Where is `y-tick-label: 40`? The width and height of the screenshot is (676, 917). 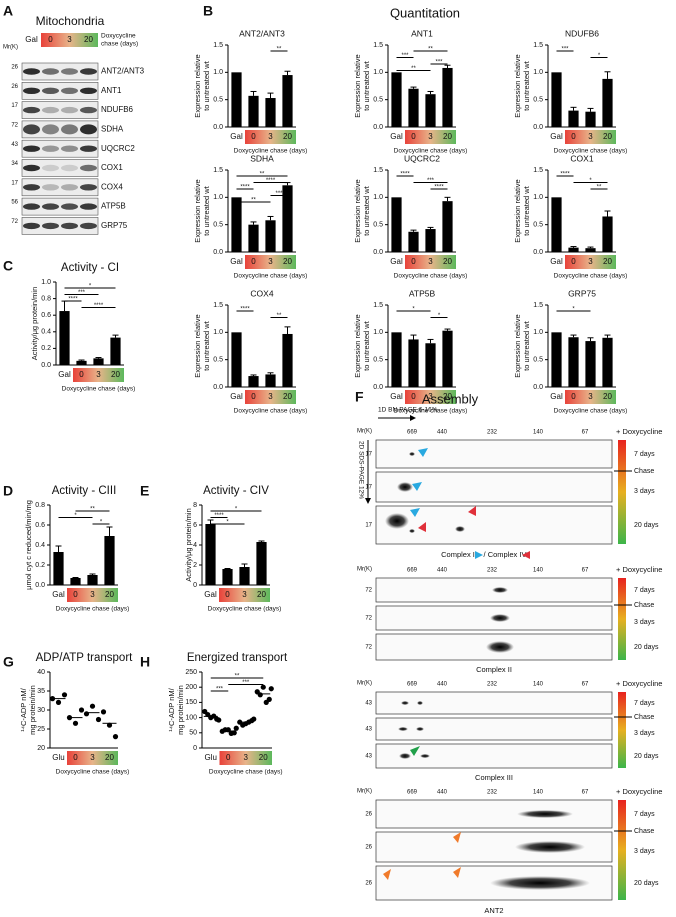 y-tick-label: 40 is located at coordinates (41, 672).